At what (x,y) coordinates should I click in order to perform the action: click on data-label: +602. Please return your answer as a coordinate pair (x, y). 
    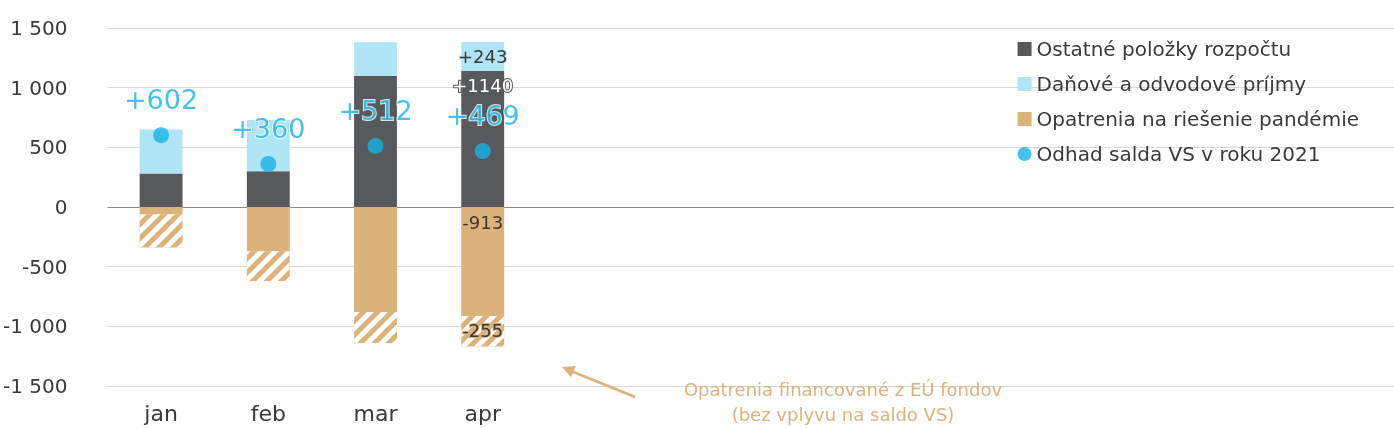
    Looking at the image, I should click on (161, 100).